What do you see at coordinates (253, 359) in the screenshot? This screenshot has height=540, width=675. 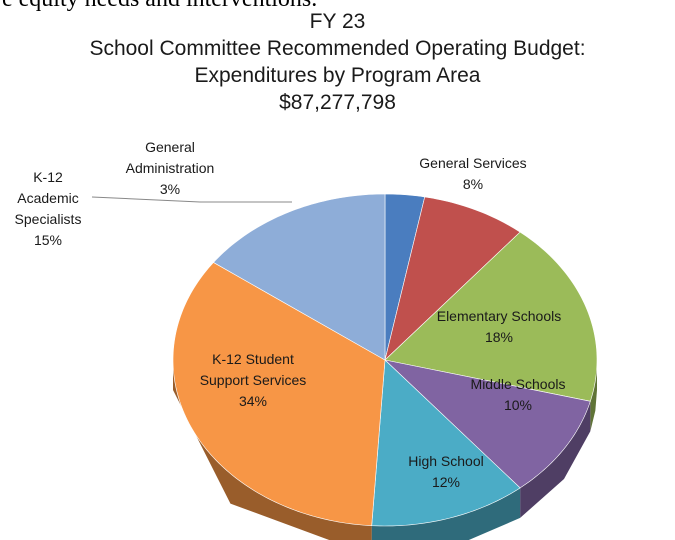 I see `slice-name-label-5: K-12 Student` at bounding box center [253, 359].